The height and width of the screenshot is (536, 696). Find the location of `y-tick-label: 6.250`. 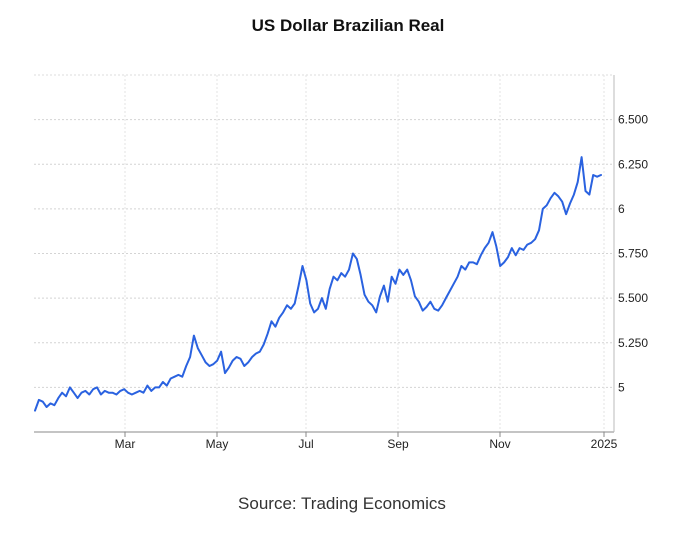

y-tick-label: 6.250 is located at coordinates (633, 164).